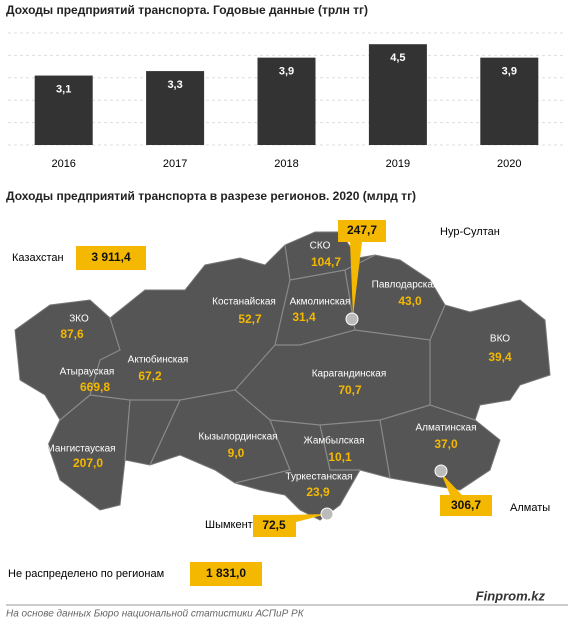  Describe the element at coordinates (397, 58) in the screenshot. I see `value-label: 4,5` at that location.